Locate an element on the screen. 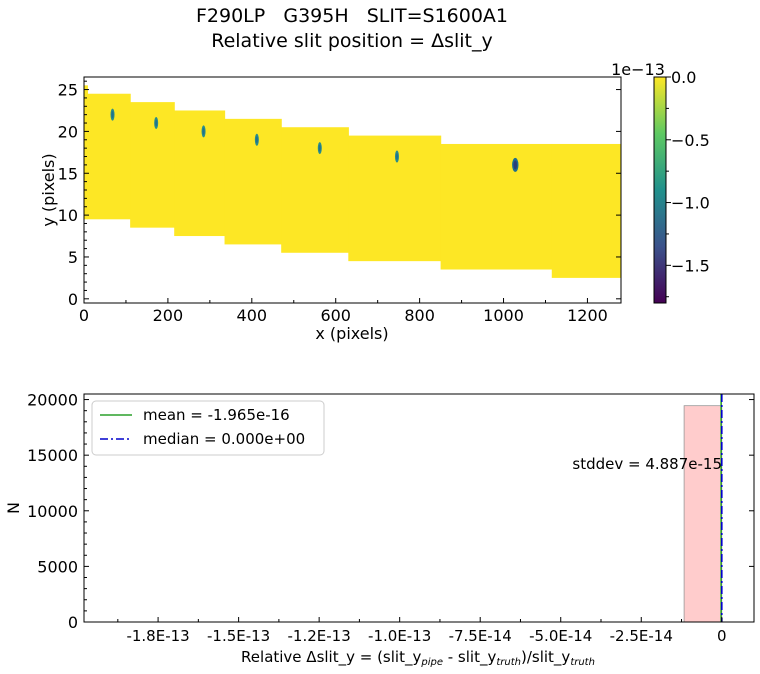 The height and width of the screenshot is (674, 760). x-tick-label: -1.0E-13 is located at coordinates (399, 636).